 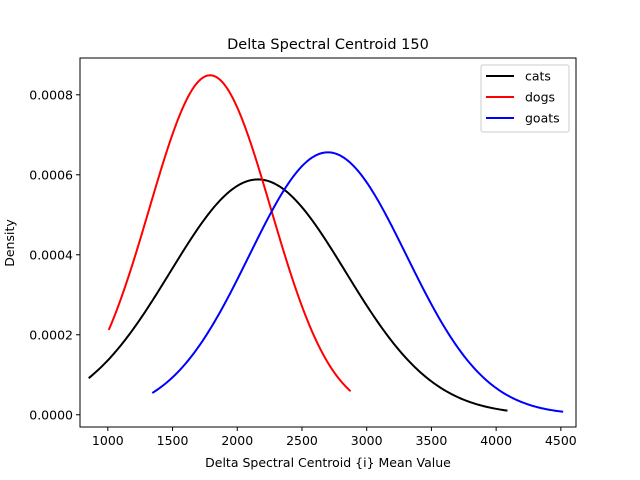 What do you see at coordinates (51, 334) in the screenshot?
I see `y-tick-label: 0.0002` at bounding box center [51, 334].